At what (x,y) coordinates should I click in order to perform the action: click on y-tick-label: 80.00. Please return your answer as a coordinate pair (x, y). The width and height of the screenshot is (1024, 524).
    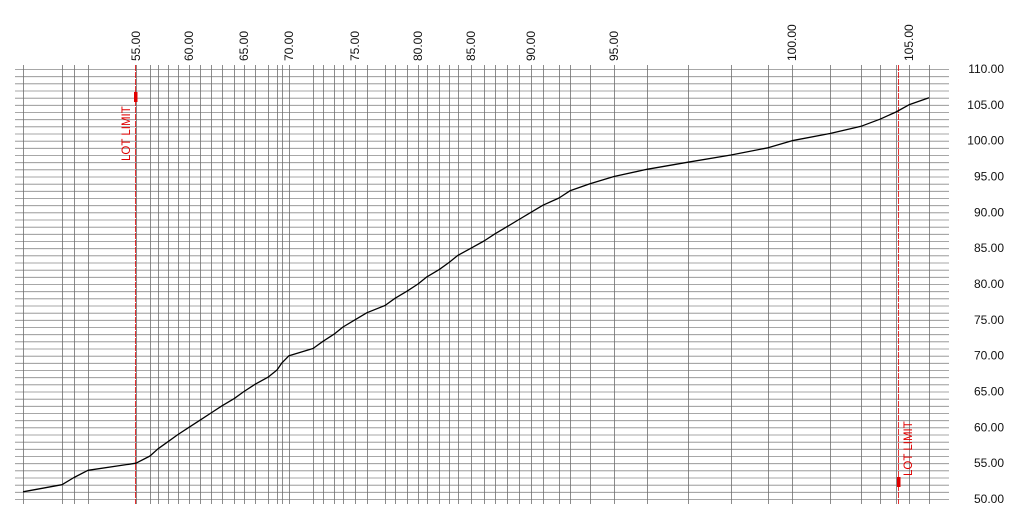
    Looking at the image, I should click on (989, 284).